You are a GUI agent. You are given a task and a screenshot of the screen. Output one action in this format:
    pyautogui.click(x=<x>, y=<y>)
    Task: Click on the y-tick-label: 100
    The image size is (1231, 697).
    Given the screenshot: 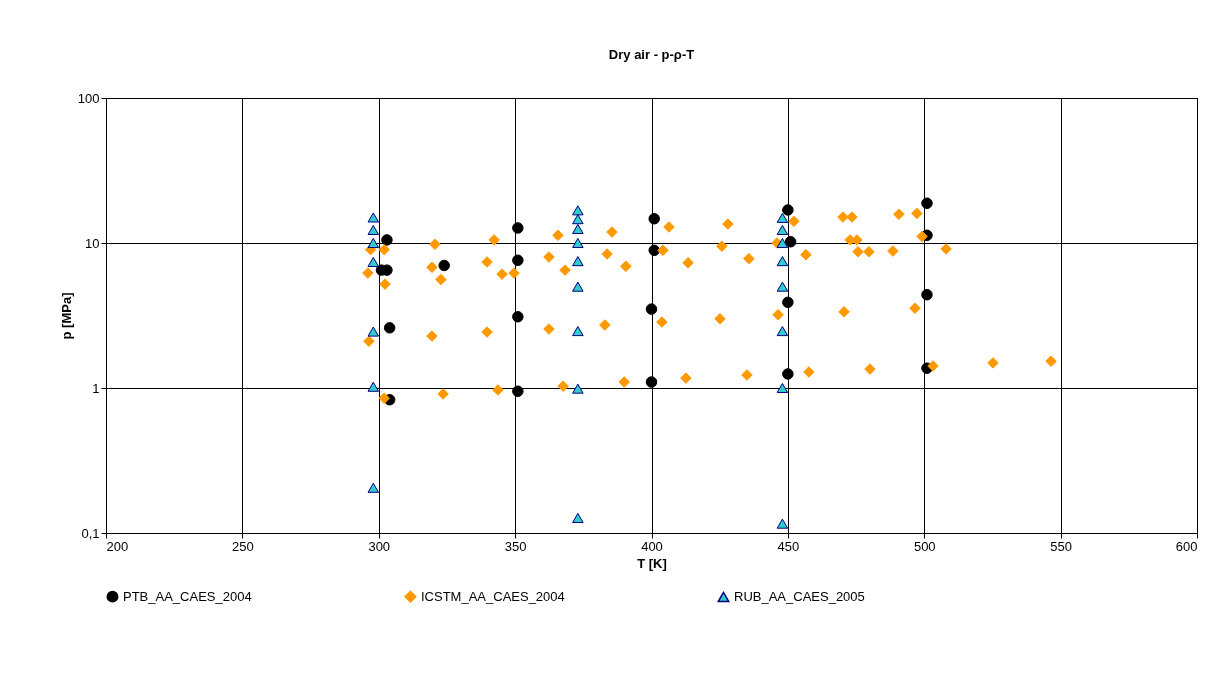 What is the action you would take?
    pyautogui.click(x=88, y=98)
    